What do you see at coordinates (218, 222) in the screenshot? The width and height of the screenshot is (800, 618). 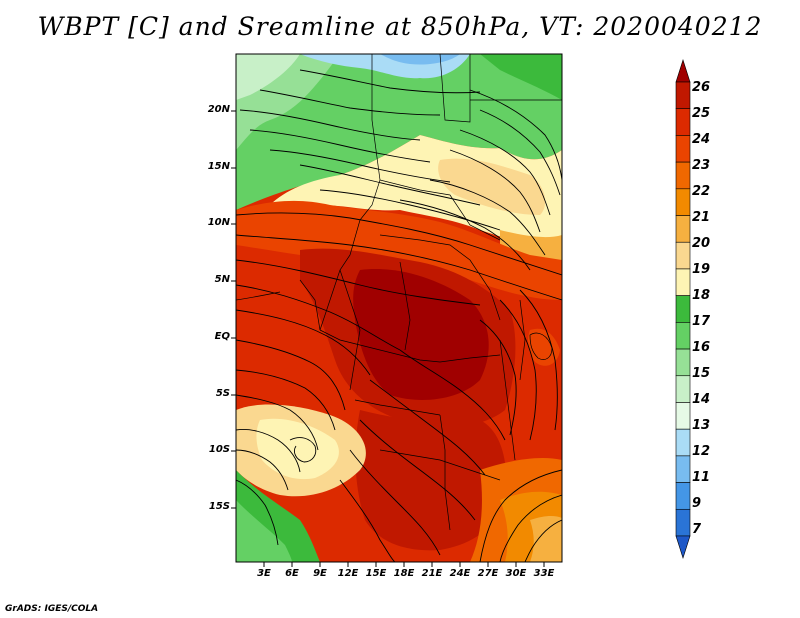 I see `lat-label-10n: 10N` at bounding box center [218, 222].